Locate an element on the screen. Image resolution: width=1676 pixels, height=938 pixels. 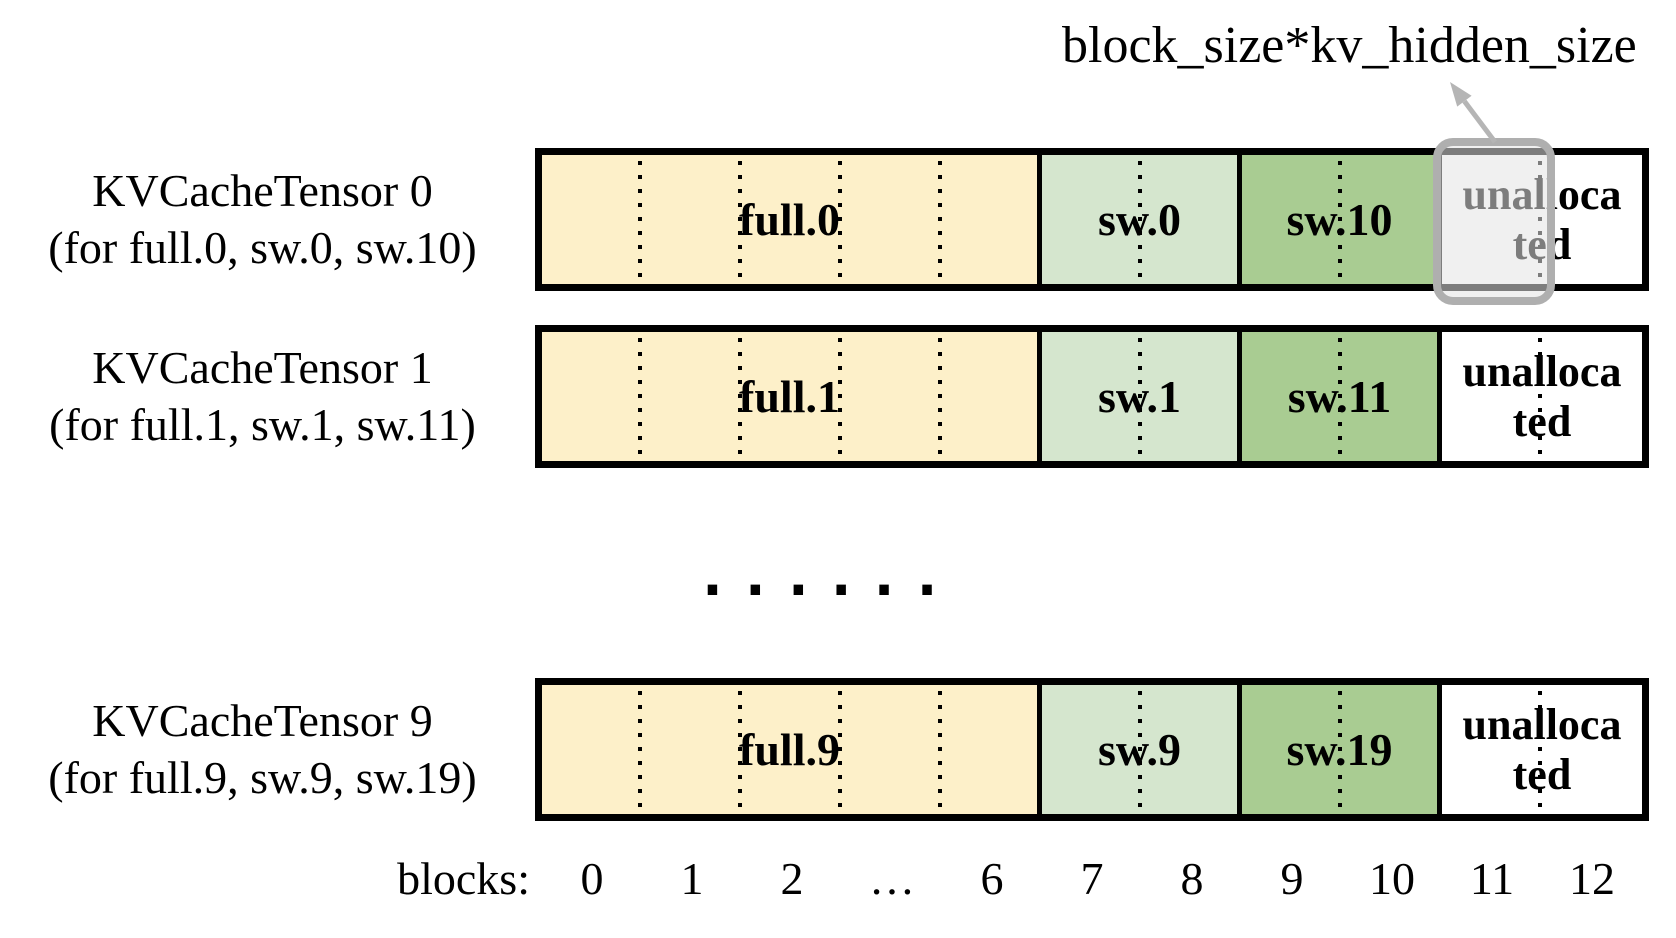
sw-segment: sw.9 is located at coordinates (1142, 749).